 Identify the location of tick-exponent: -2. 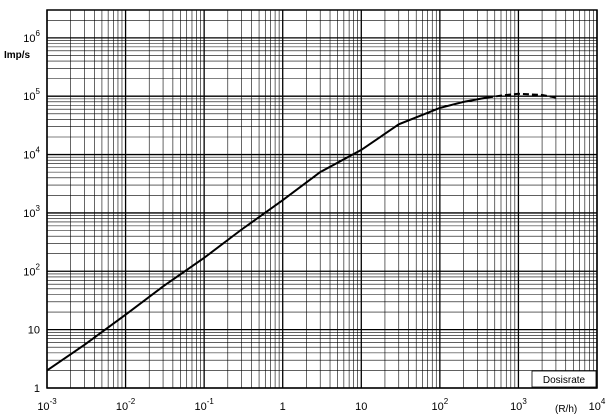
(132, 401).